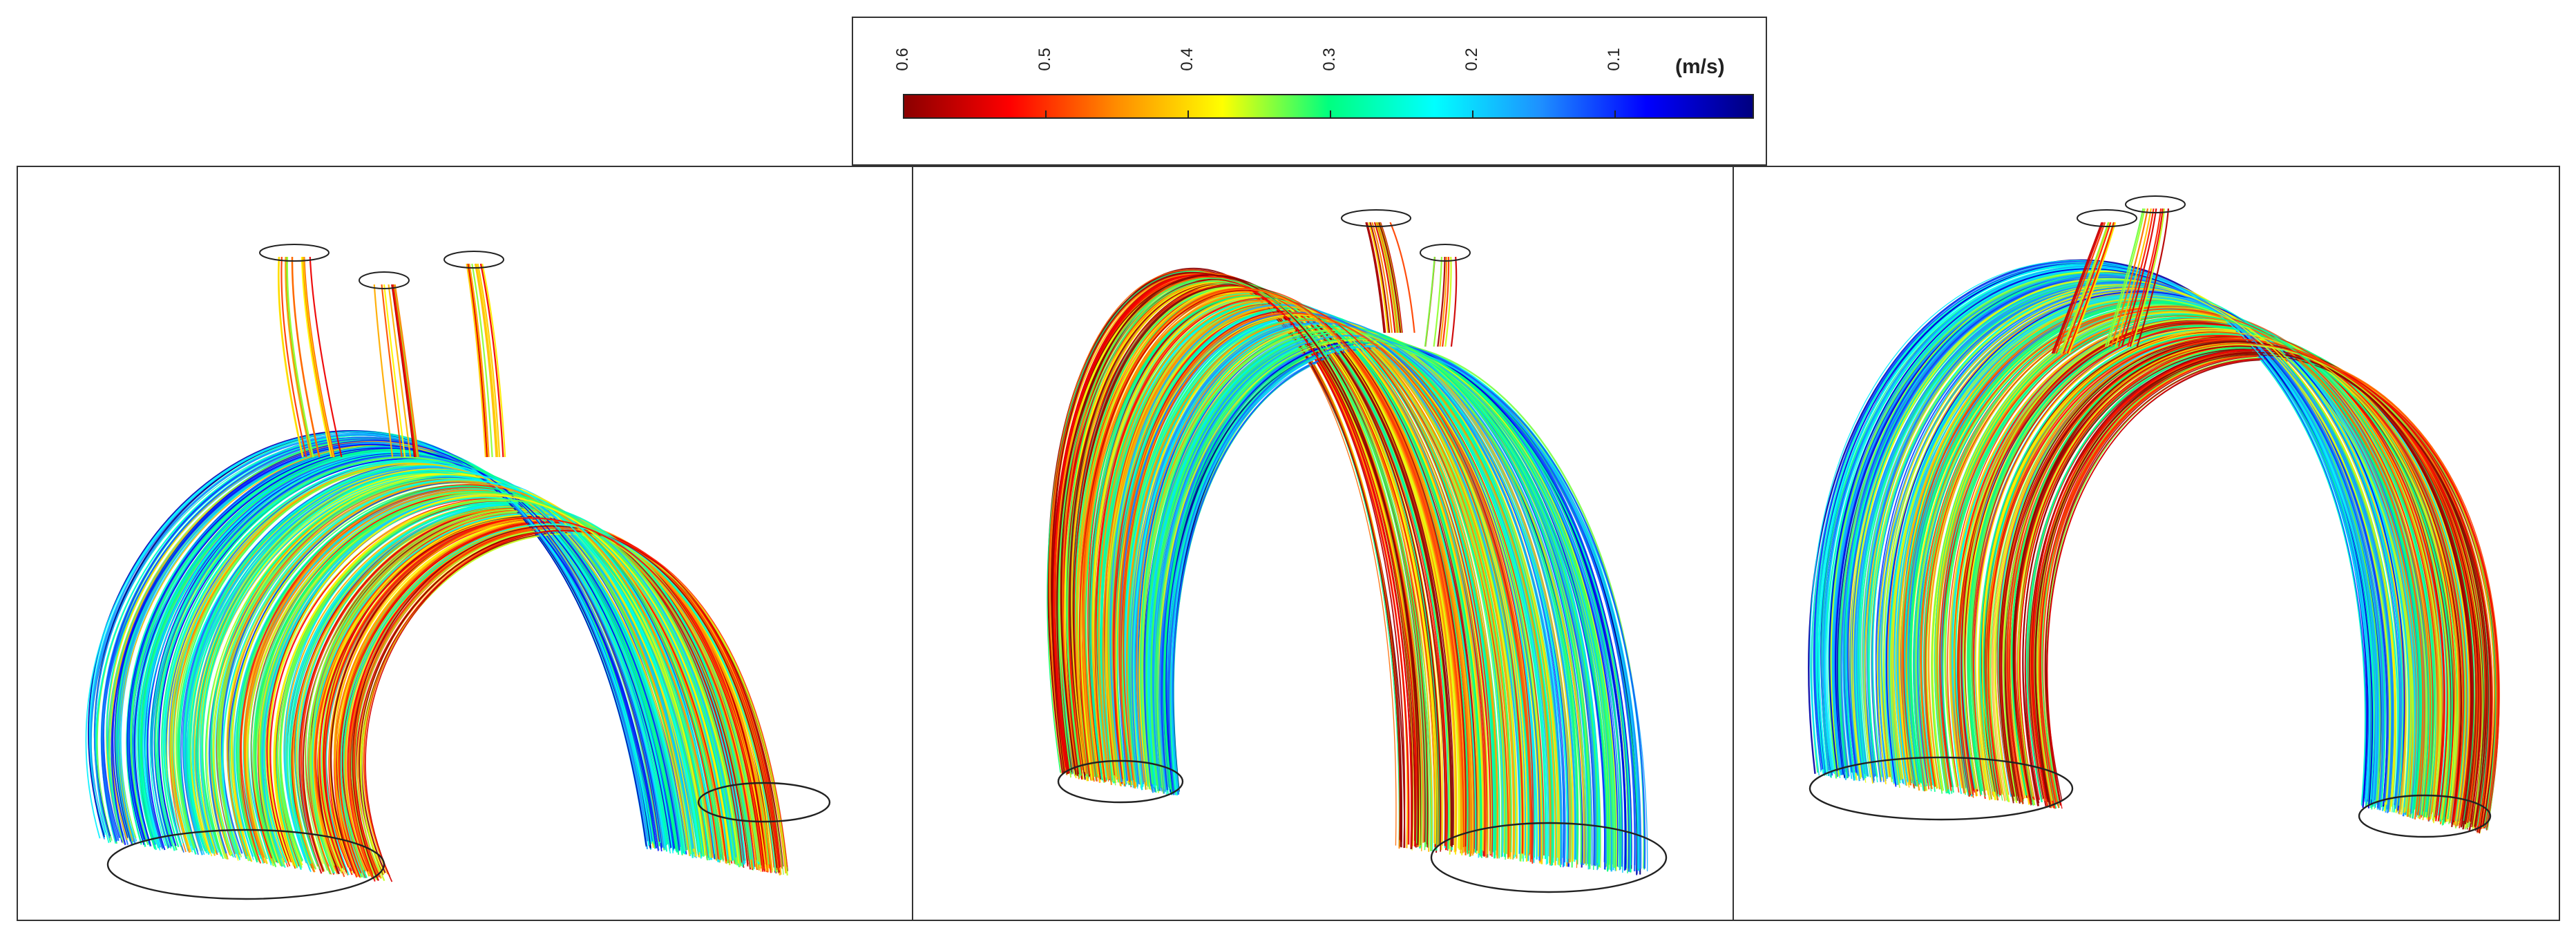 Image resolution: width=2576 pixels, height=939 pixels. I want to click on tick-label-0-1: 0.1, so click(1614, 60).